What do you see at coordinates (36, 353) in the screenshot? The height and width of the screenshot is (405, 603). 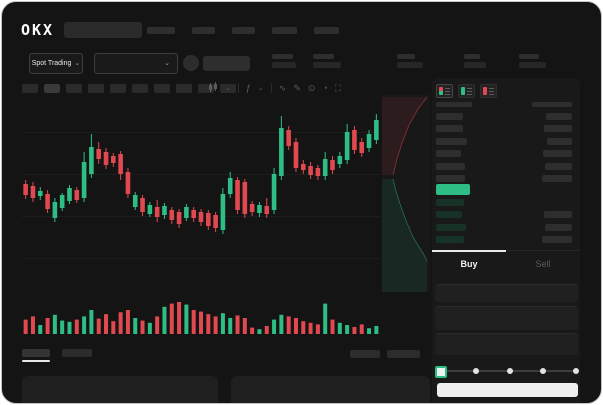 I see `chart-footer-tab-active` at bounding box center [36, 353].